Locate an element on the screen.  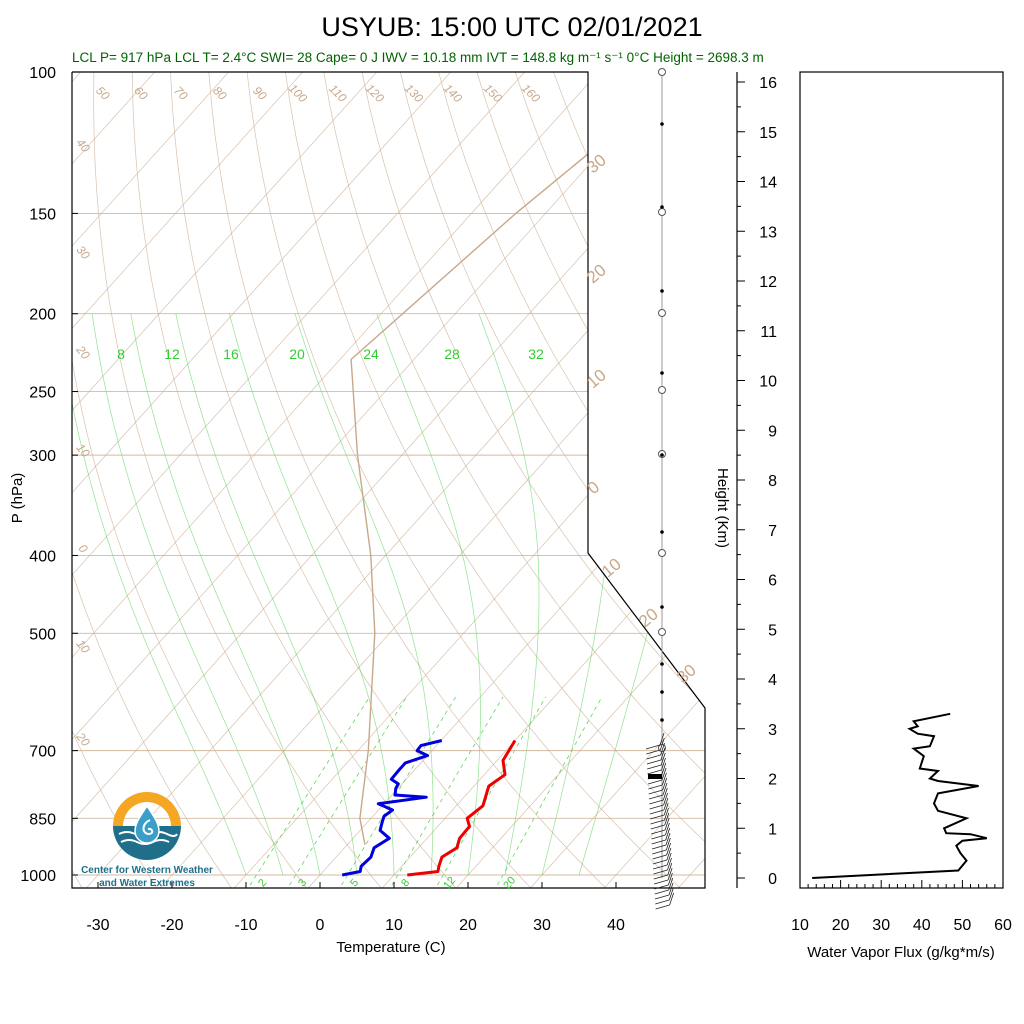
height-tick-label: 5 is located at coordinates (772, 630).